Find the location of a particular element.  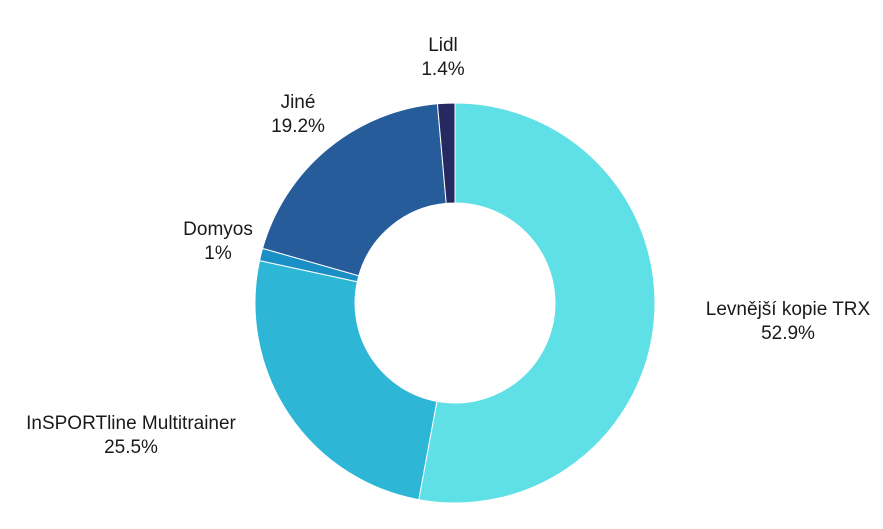

slice-label-levnejsi-kopie-trx: Levnější kopie TRX 52.9% is located at coordinates (788, 322).